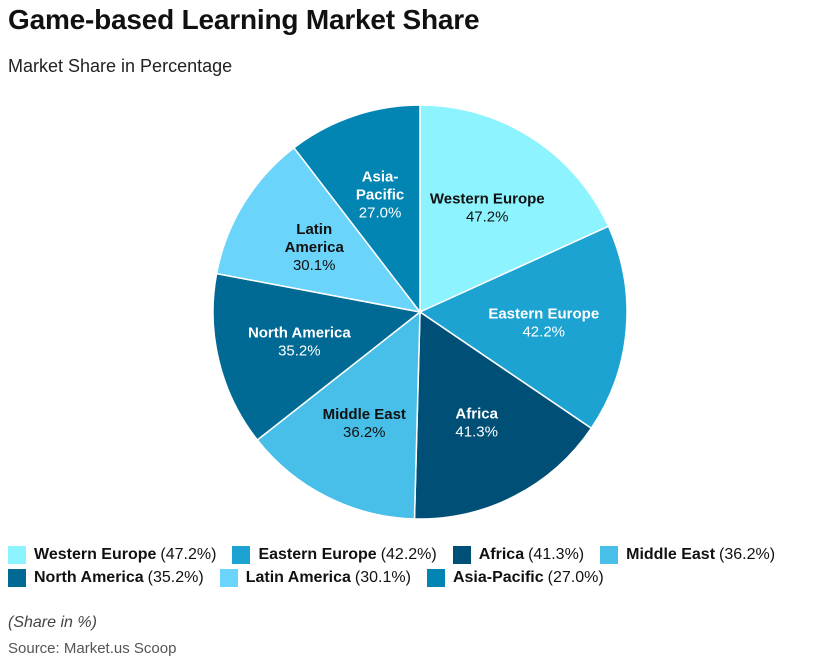 The width and height of the screenshot is (840, 664). I want to click on slice-value-text: 47.2%, so click(487, 217).